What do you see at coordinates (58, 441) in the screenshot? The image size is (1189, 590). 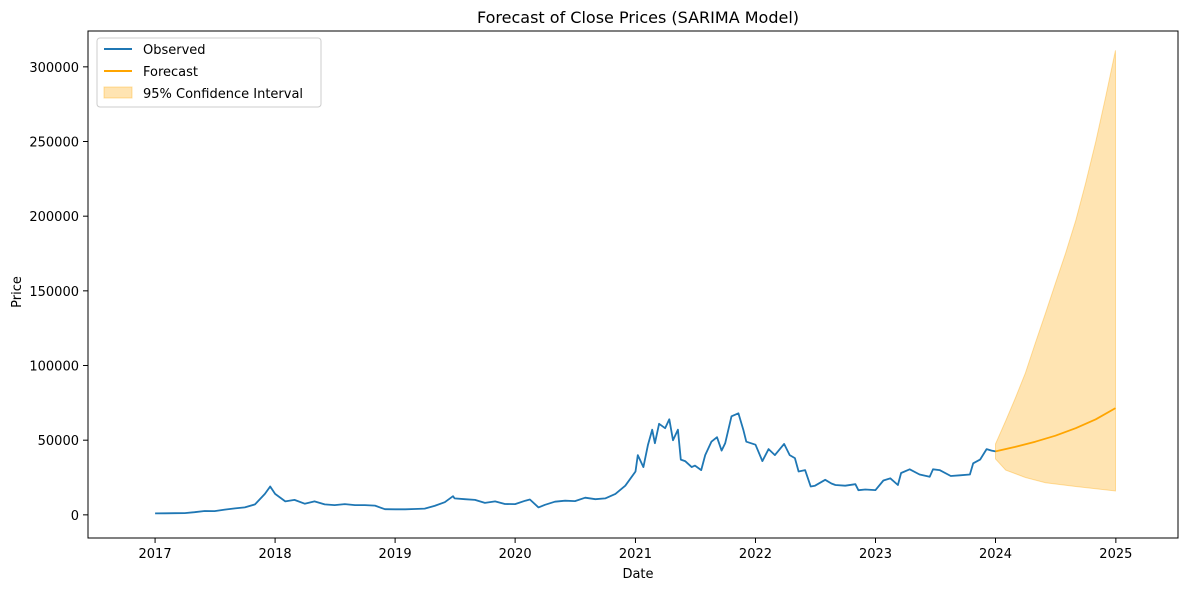 I see `y-tick-label: 50000` at bounding box center [58, 441].